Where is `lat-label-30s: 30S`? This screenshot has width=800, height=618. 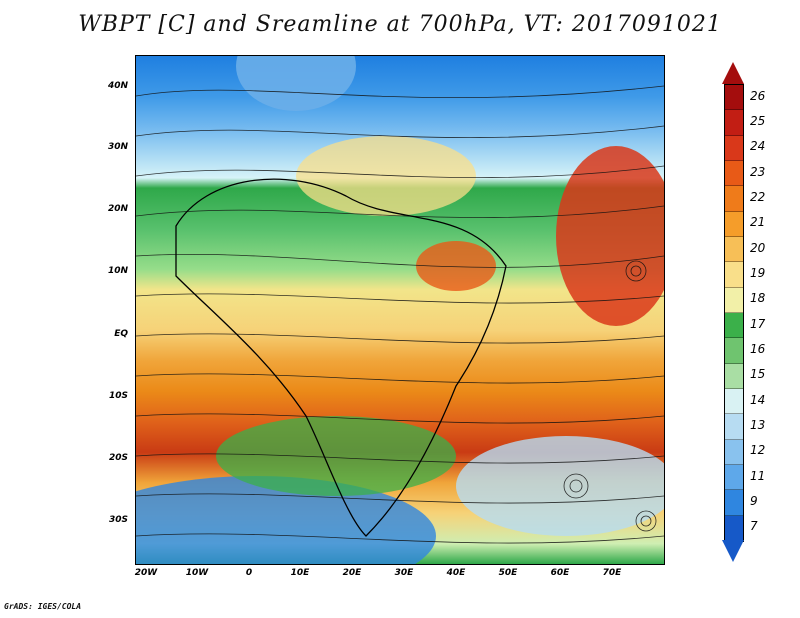 lat-label-30s: 30S is located at coordinates (118, 520).